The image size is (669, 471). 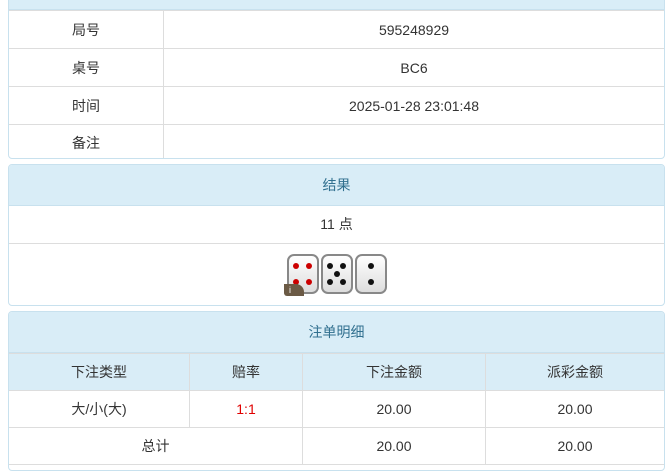 I want to click on die-5-icon, so click(x=336, y=274).